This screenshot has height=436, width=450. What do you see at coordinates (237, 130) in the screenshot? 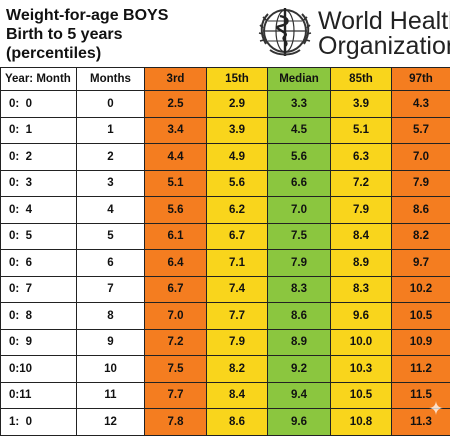
I see `p15-cell: 3.9` at bounding box center [237, 130].